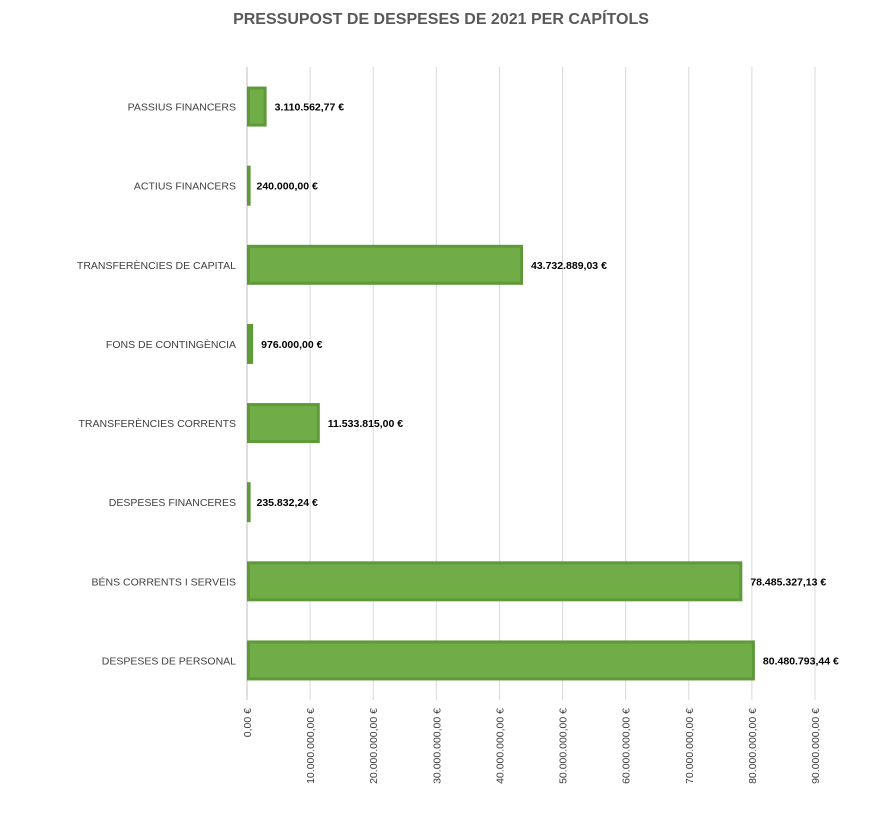 This screenshot has width=883, height=816. I want to click on category-label: PASSIUS FINANCERS, so click(182, 108).